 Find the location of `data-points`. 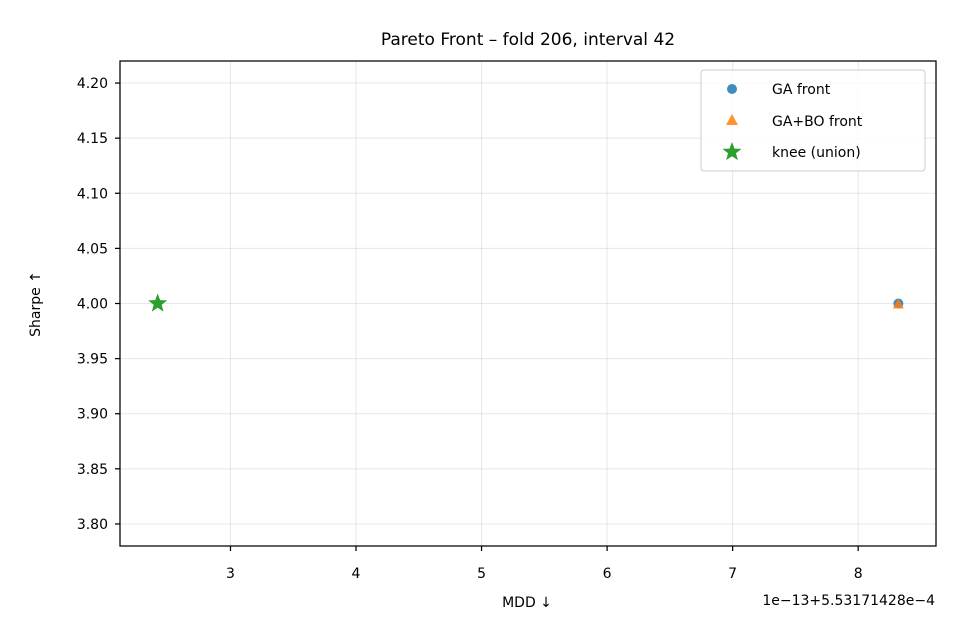

data-points is located at coordinates (526, 302).